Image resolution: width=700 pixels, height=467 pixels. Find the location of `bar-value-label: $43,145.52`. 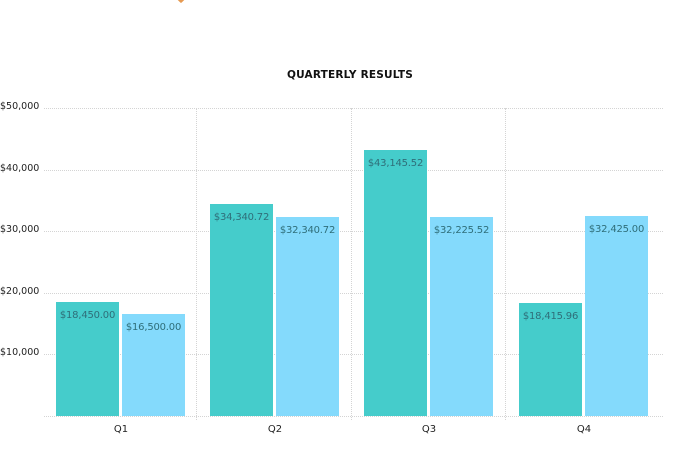

bar-value-label: $43,145.52 is located at coordinates (395, 163).